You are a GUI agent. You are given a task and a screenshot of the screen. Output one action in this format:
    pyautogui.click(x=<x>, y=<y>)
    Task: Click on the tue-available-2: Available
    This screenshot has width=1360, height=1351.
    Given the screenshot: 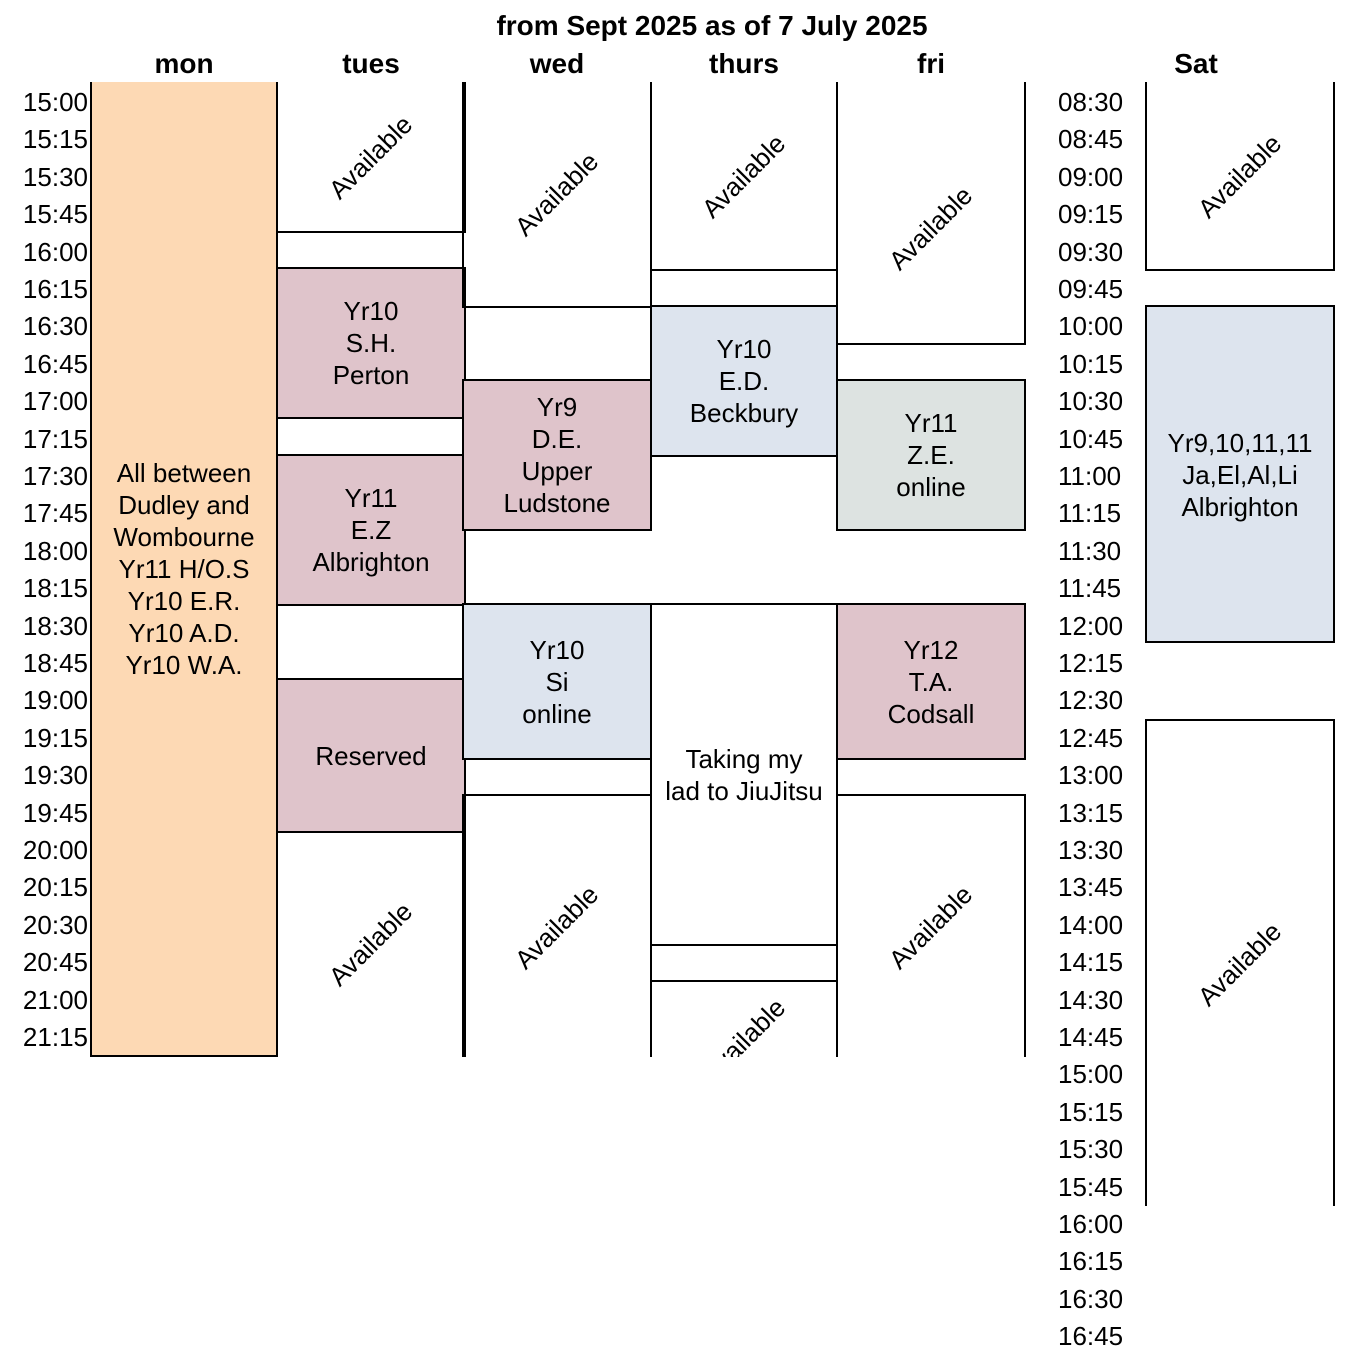 What is the action you would take?
    pyautogui.click(x=371, y=944)
    